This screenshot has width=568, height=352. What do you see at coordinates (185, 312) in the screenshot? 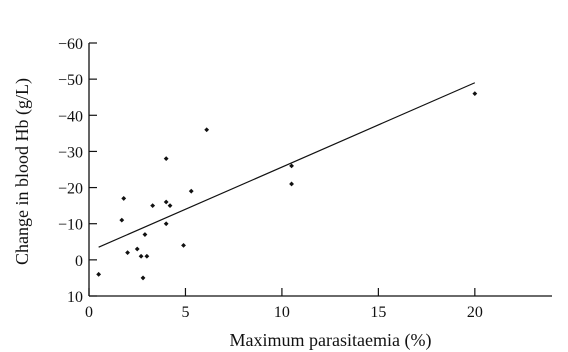
I see `x-tick-label: 5` at bounding box center [185, 312].